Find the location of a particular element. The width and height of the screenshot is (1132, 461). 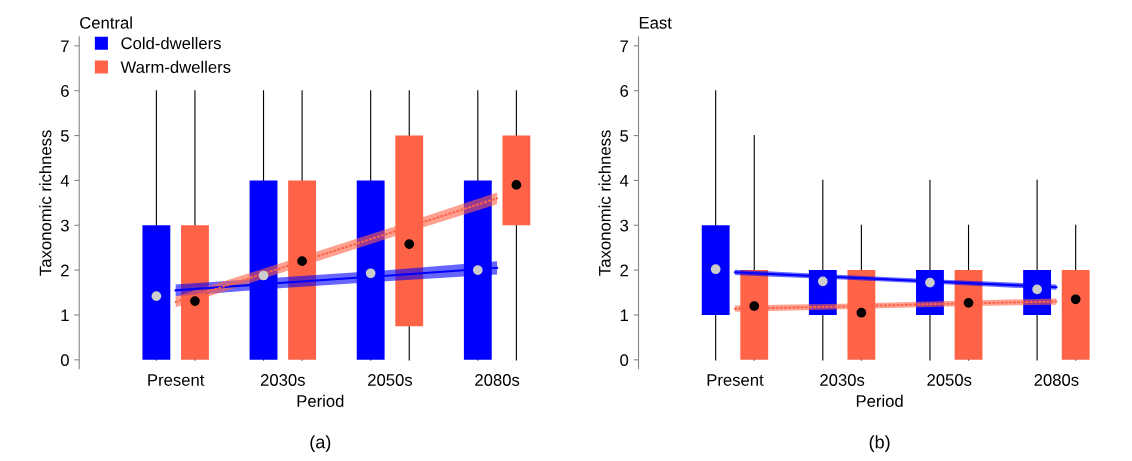

text: (b) is located at coordinates (879, 444).